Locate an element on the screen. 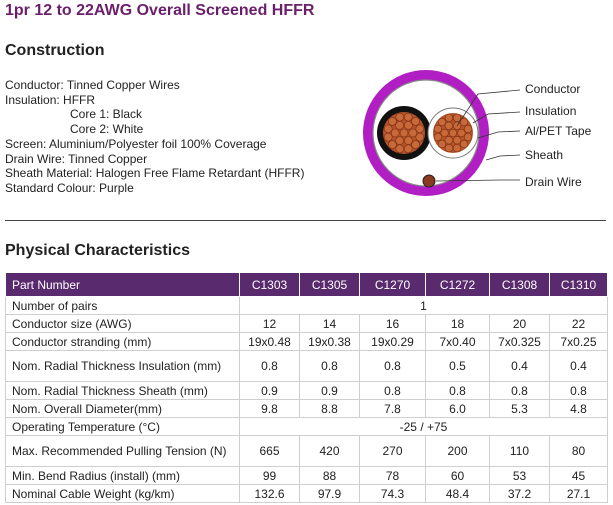  drain-wire is located at coordinates (429, 181).